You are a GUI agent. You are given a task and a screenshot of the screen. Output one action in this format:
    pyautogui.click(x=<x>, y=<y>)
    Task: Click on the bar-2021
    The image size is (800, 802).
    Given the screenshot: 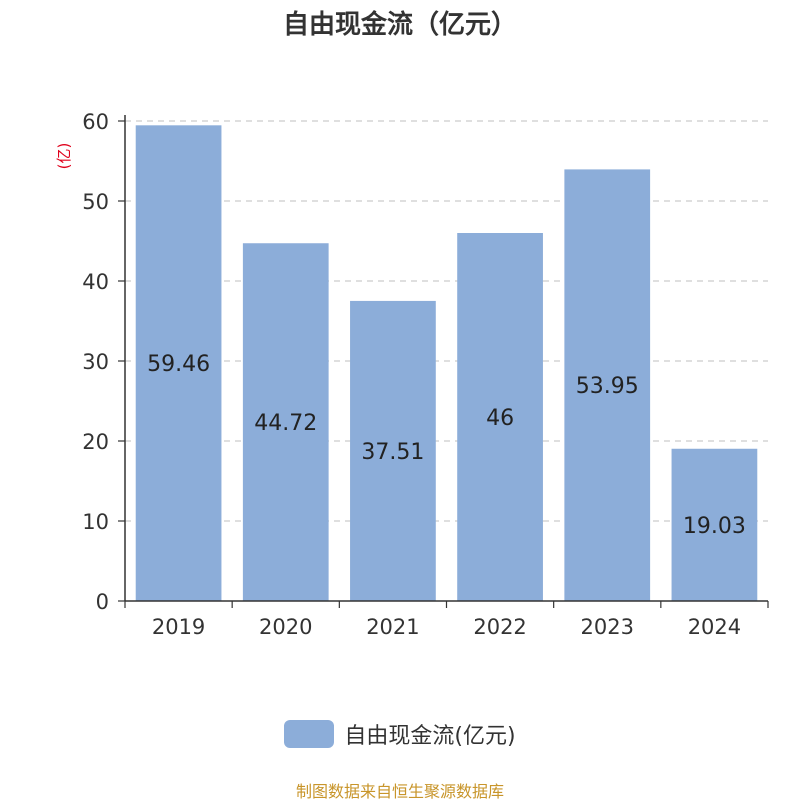 What is the action you would take?
    pyautogui.click(x=393, y=450)
    